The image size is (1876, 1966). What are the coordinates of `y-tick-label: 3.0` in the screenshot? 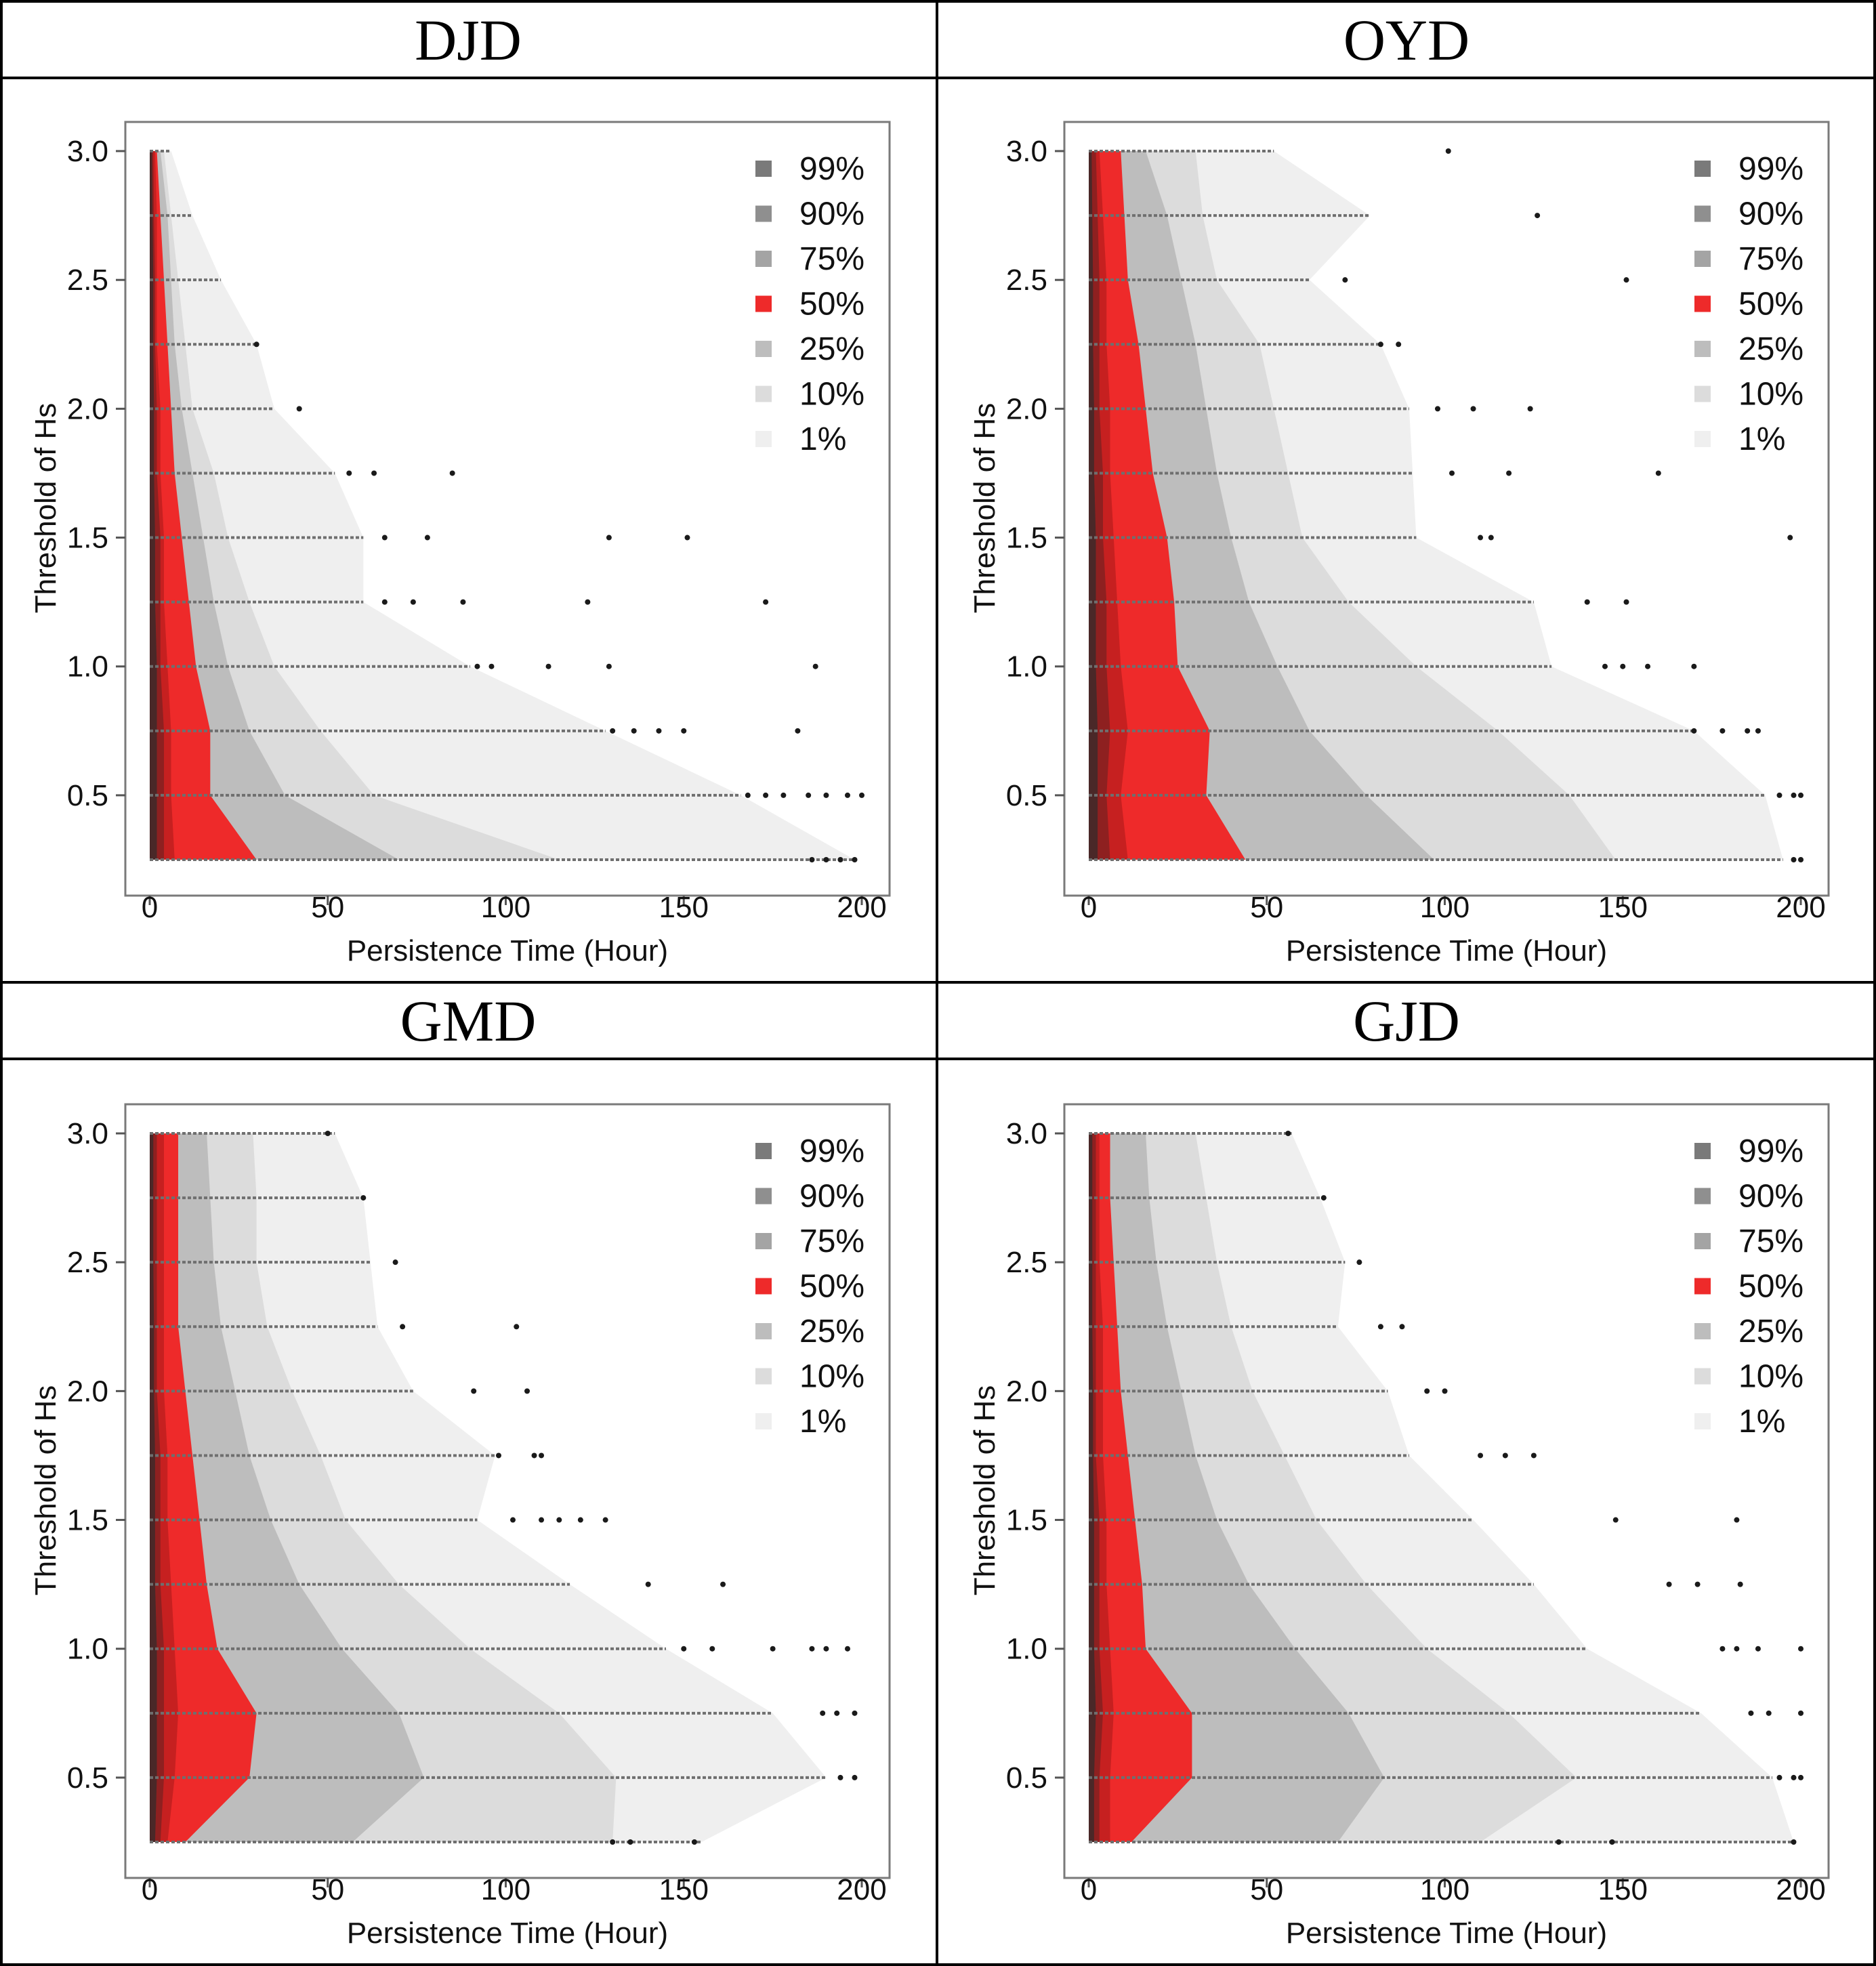 It's located at (1026, 151).